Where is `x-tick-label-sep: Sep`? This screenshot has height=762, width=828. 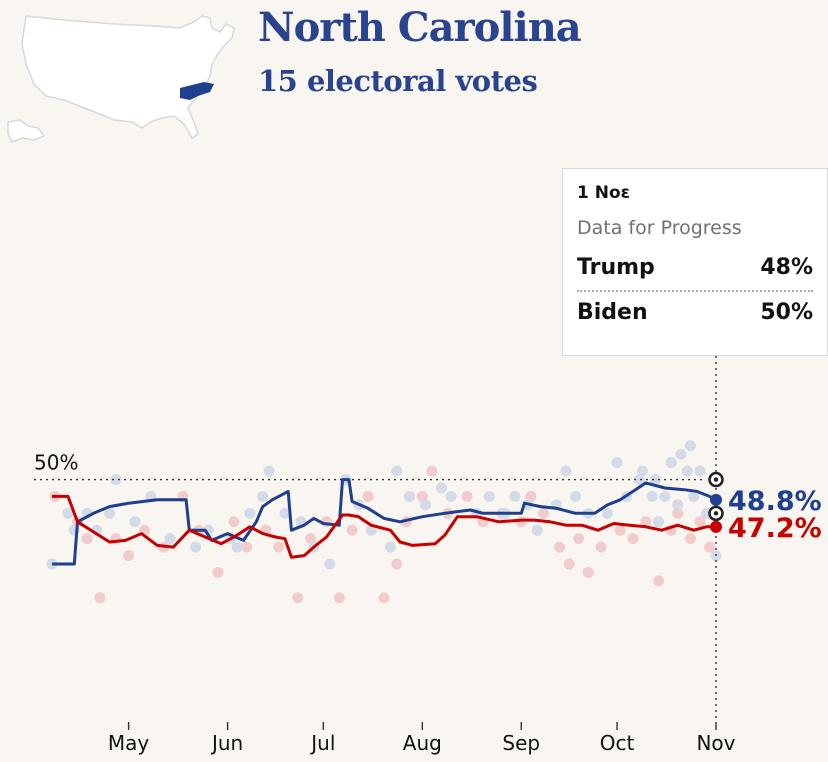
x-tick-label-sep: Sep is located at coordinates (521, 743).